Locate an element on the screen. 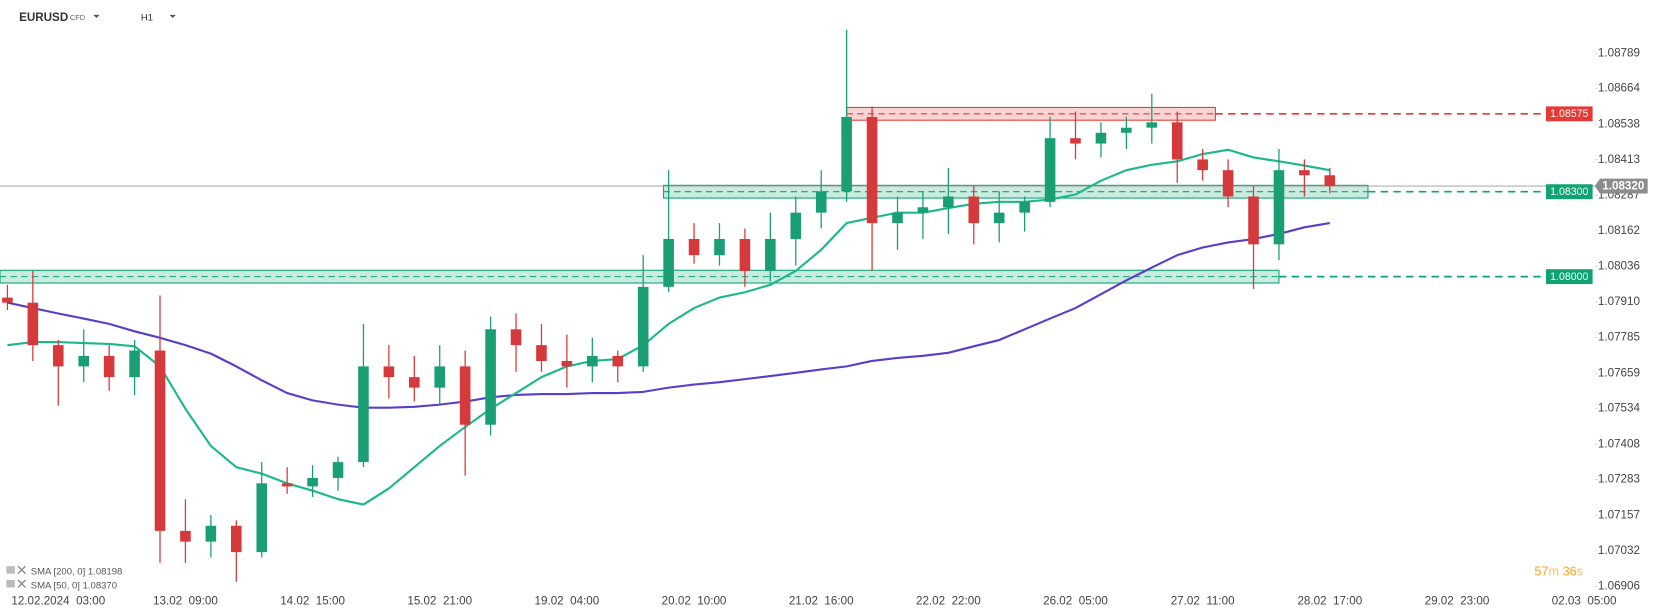  x-tick-label: 15.02 21:00 is located at coordinates (439, 600).